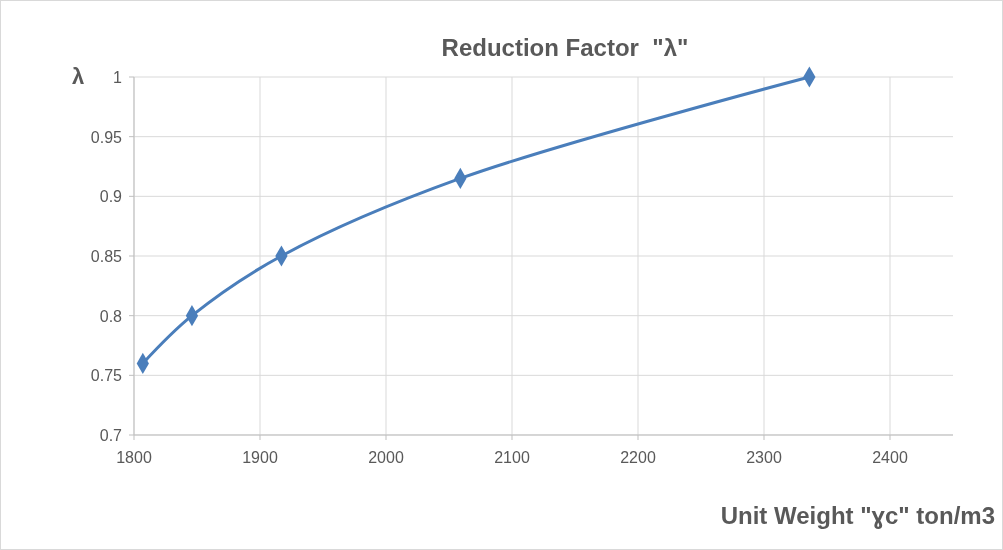  What do you see at coordinates (134, 457) in the screenshot?
I see `x-tick-label: 1800` at bounding box center [134, 457].